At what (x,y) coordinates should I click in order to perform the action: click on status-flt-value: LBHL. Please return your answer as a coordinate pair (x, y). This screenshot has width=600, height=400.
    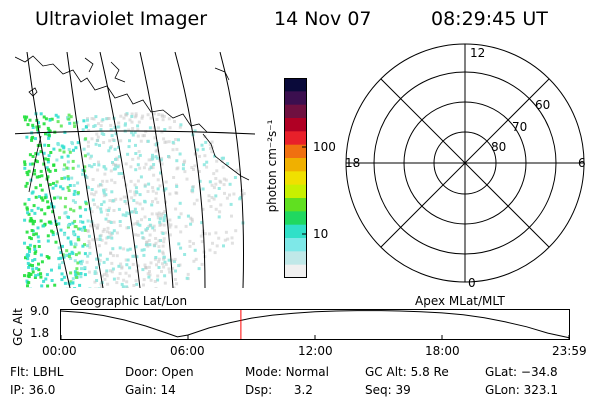
    Looking at the image, I should click on (48, 372).